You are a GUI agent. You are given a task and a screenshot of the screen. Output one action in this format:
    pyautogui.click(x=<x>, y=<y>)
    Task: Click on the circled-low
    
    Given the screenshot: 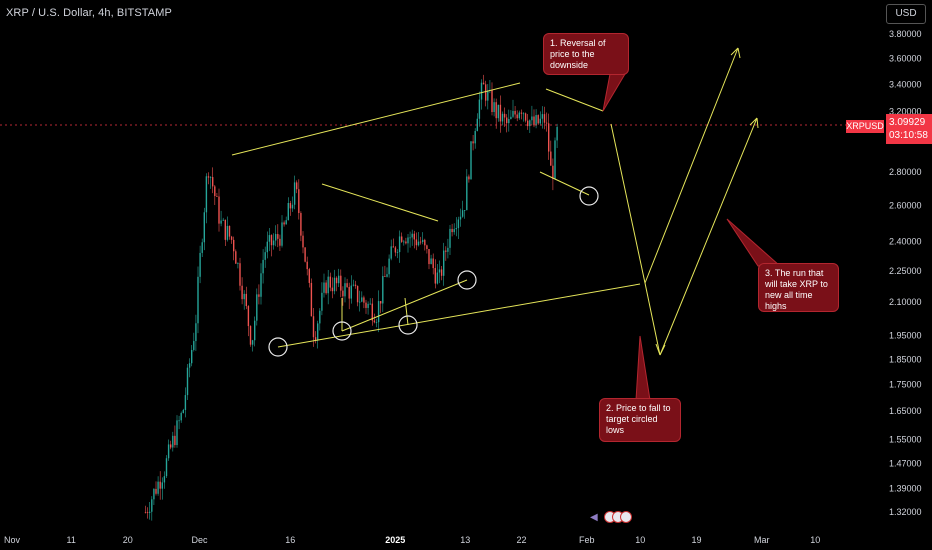 What is the action you would take?
    pyautogui.click(x=278, y=347)
    